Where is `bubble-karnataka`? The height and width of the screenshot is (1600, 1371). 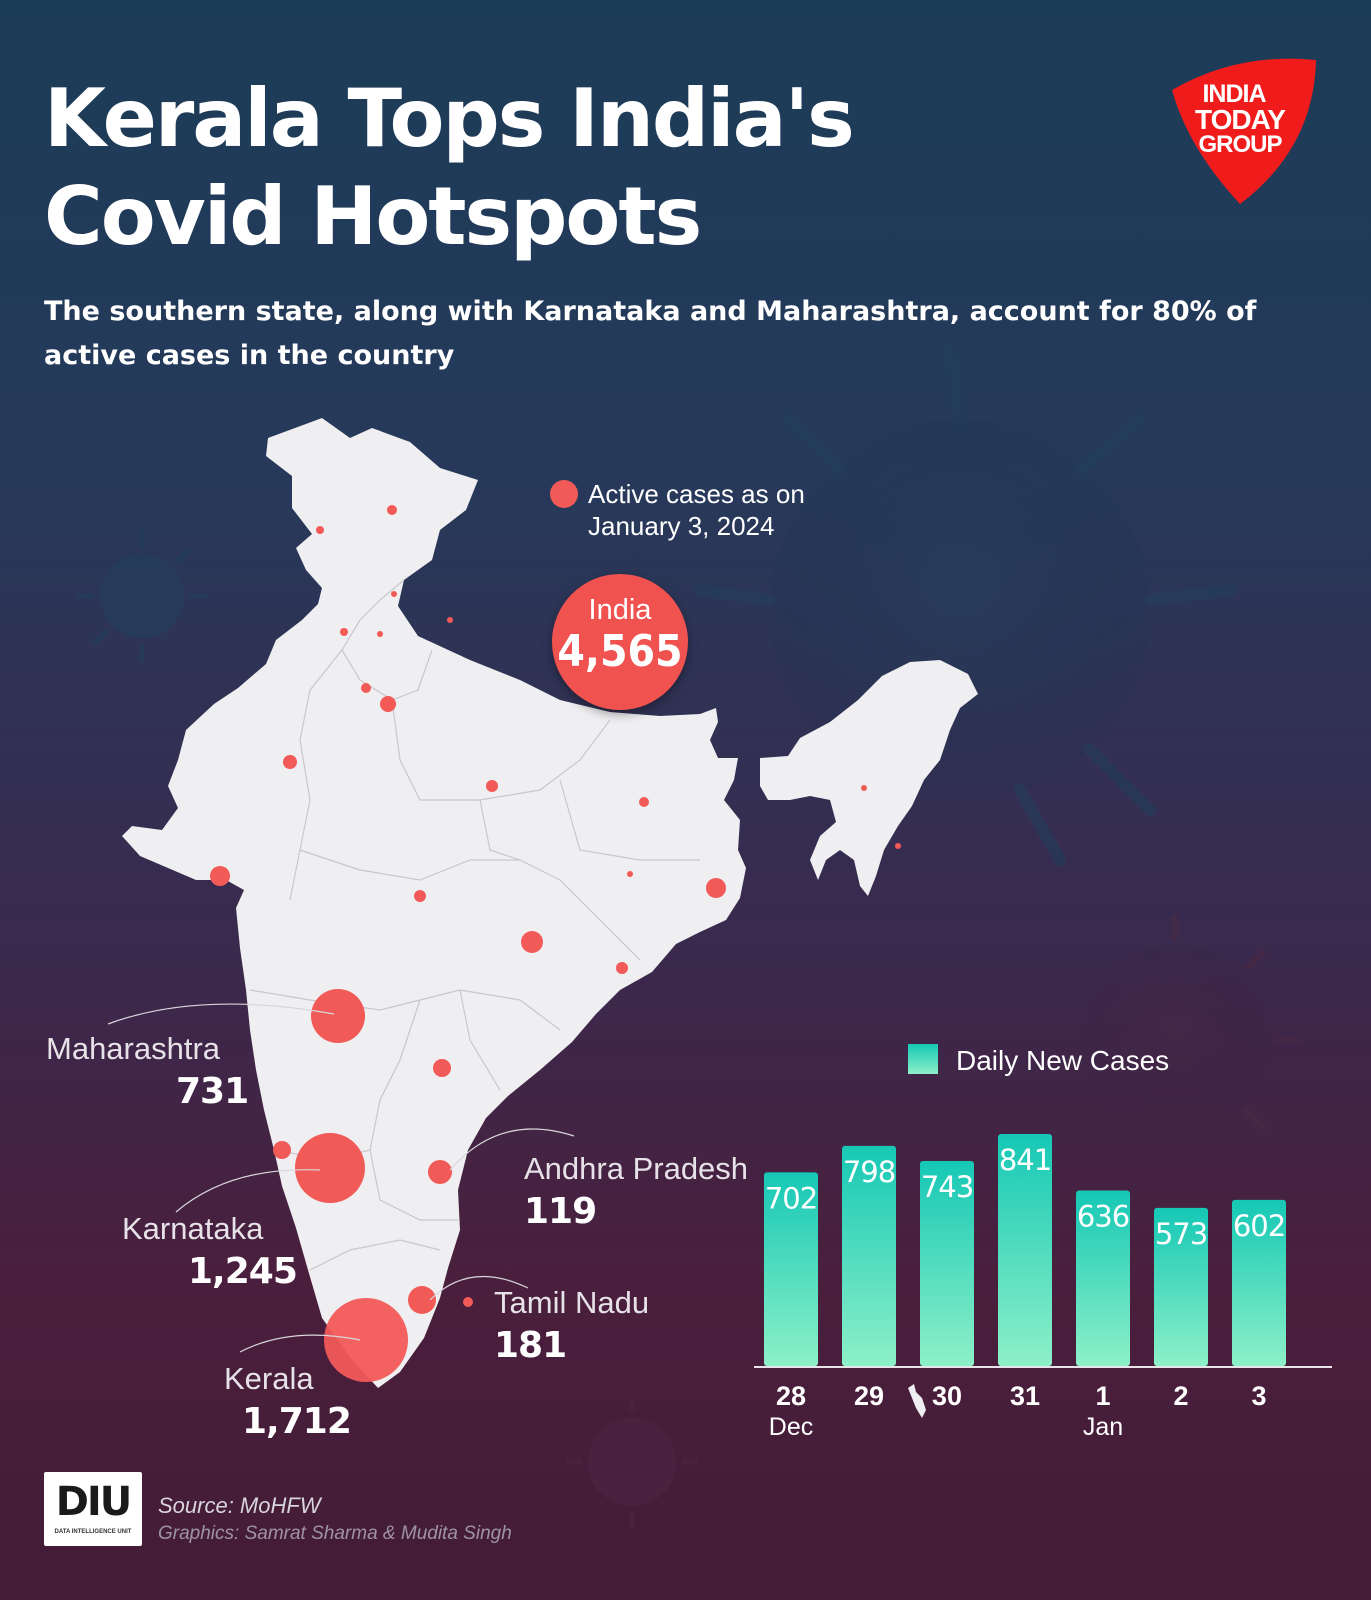 bubble-karnataka is located at coordinates (330, 1168).